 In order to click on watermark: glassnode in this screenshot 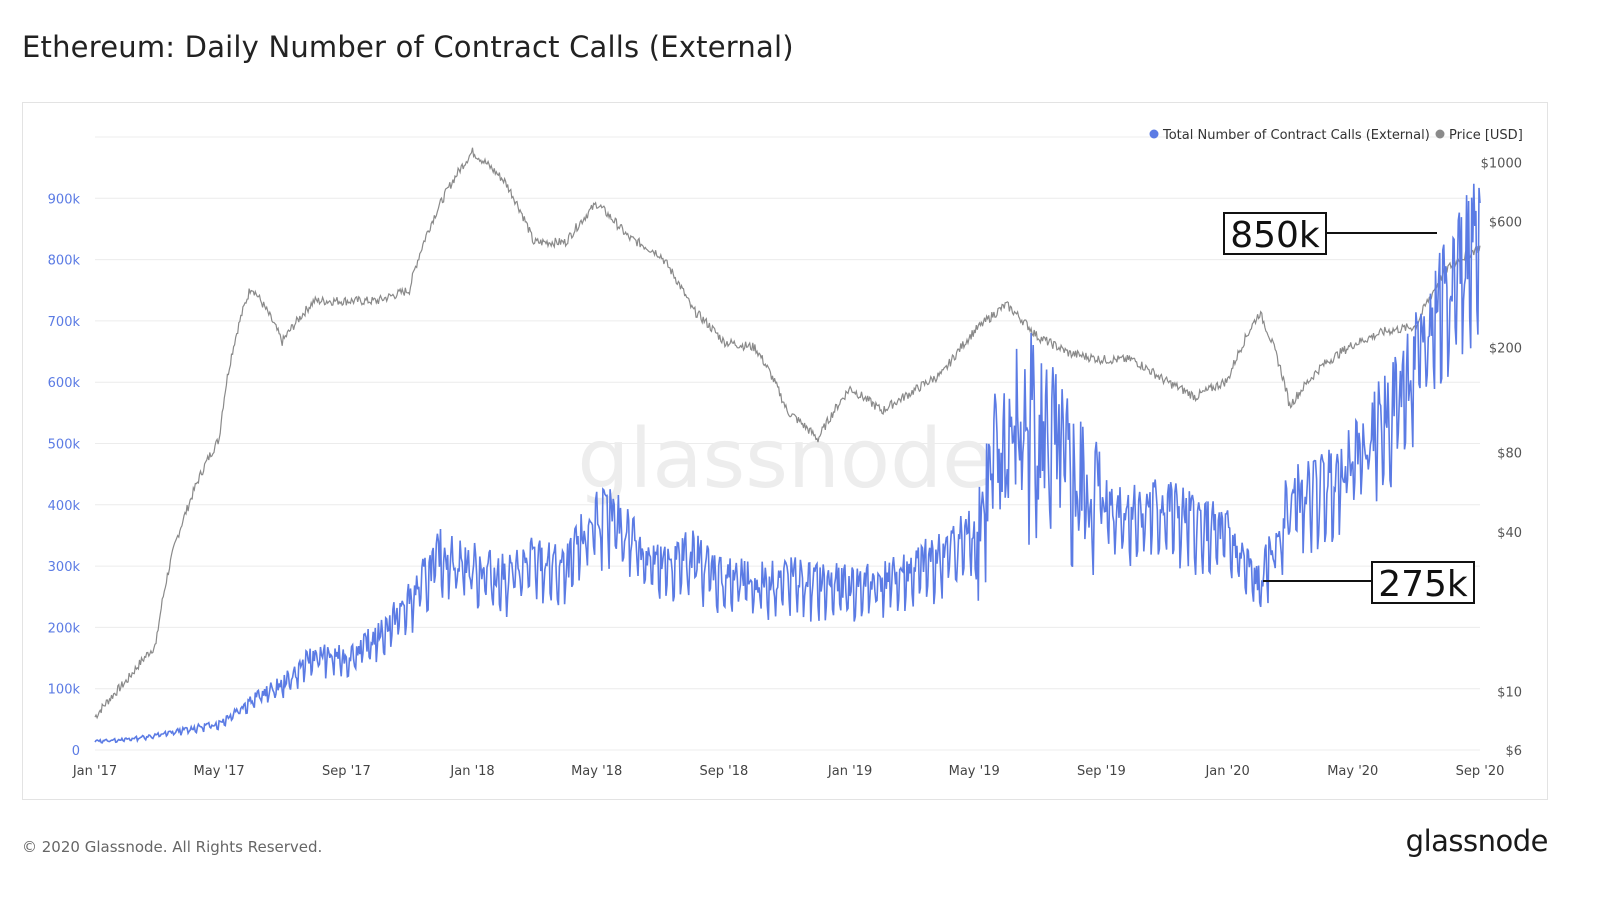, I will do `click(784, 459)`.